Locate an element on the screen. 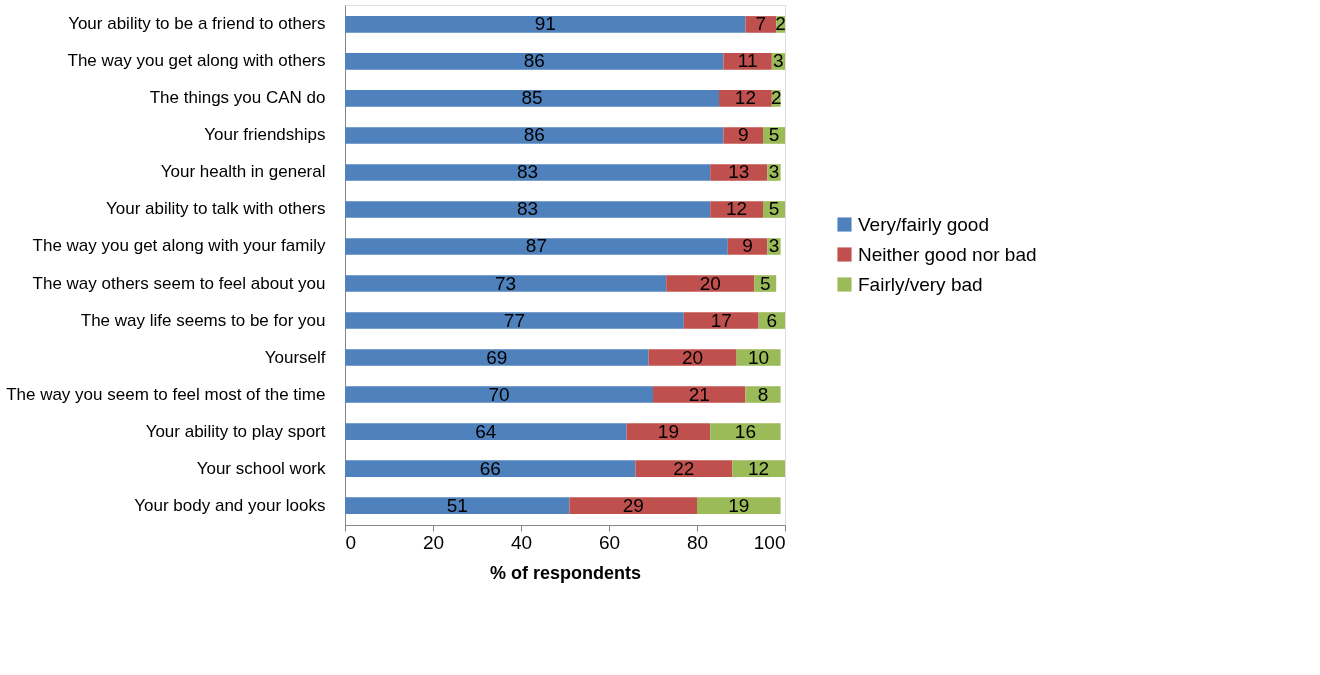  y-tick-label: The way you get along with your family is located at coordinates (179, 246).